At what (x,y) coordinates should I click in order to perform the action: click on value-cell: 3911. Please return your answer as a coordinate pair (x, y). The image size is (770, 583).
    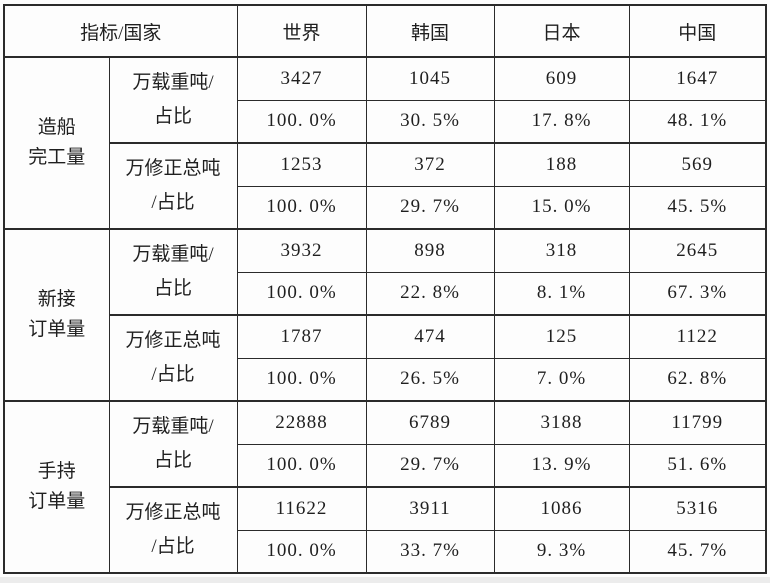
    Looking at the image, I should click on (430, 508).